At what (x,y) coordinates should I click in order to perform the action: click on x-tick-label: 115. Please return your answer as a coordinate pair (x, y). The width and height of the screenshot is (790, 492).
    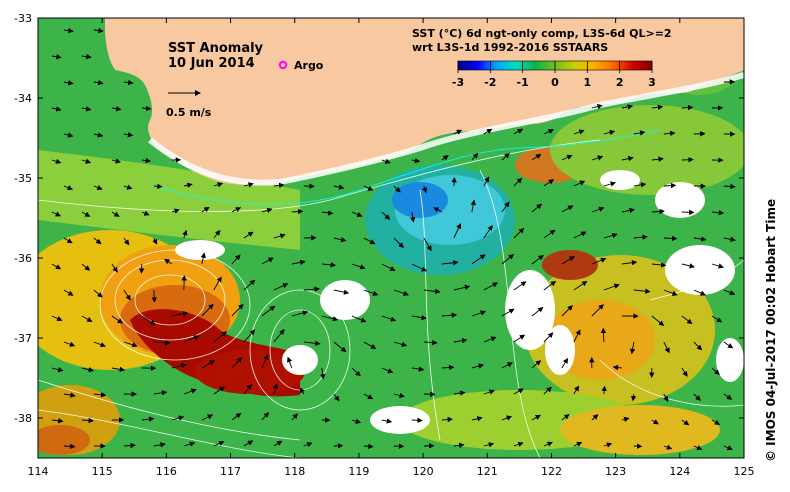
    Looking at the image, I should click on (102, 471).